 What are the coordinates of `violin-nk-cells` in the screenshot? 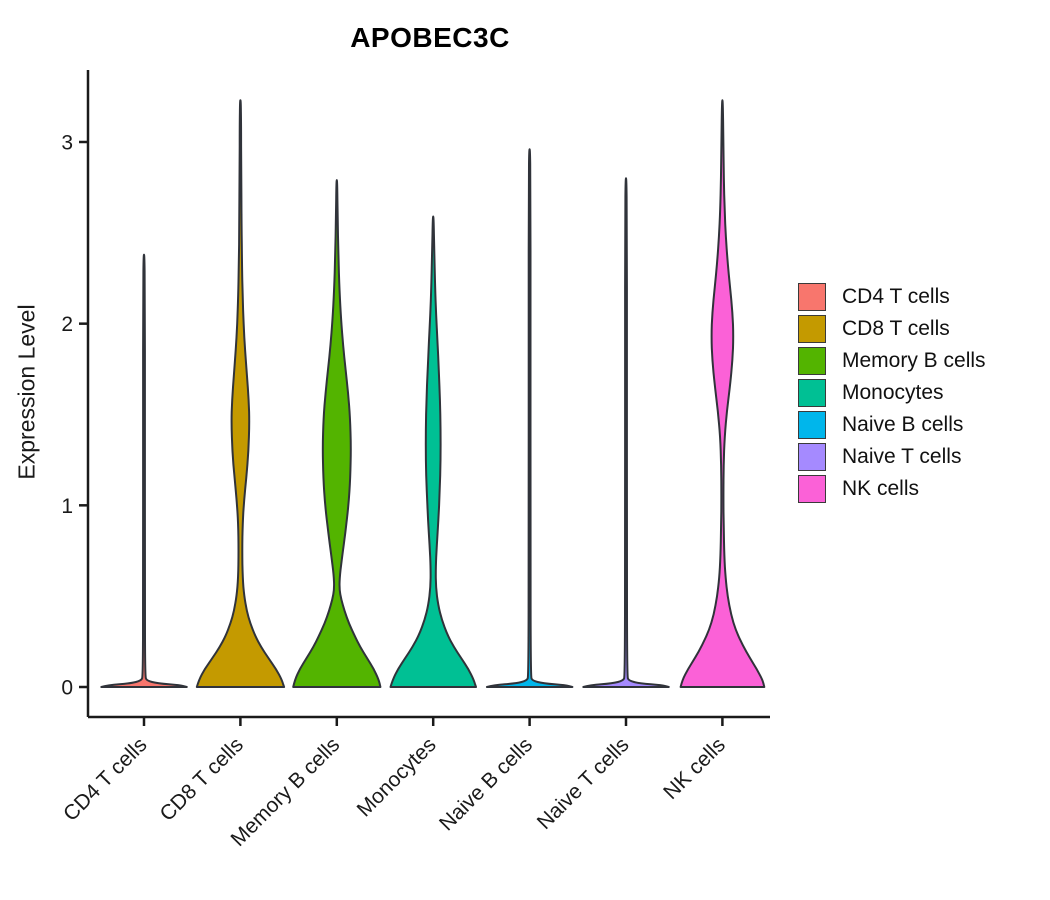 It's located at (722, 393).